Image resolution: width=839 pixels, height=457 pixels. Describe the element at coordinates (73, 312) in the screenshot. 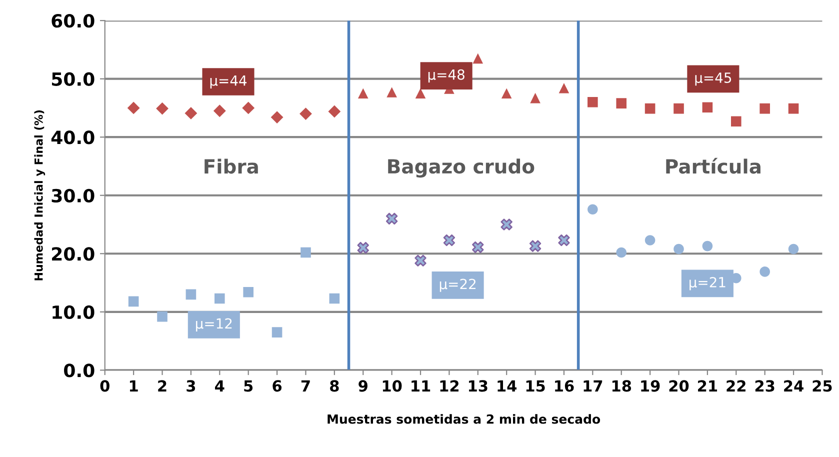

I see `y-tick-label: 10.0` at that location.